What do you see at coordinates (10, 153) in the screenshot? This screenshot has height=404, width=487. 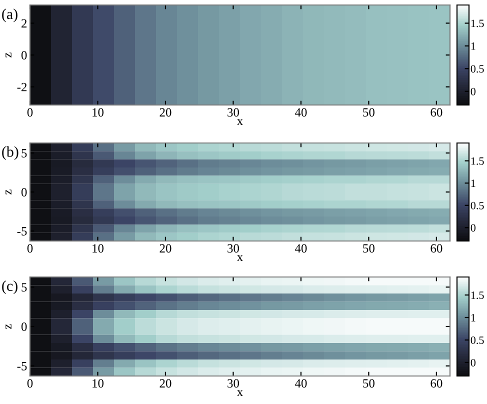 I see `chart-title: (b)` at bounding box center [10, 153].